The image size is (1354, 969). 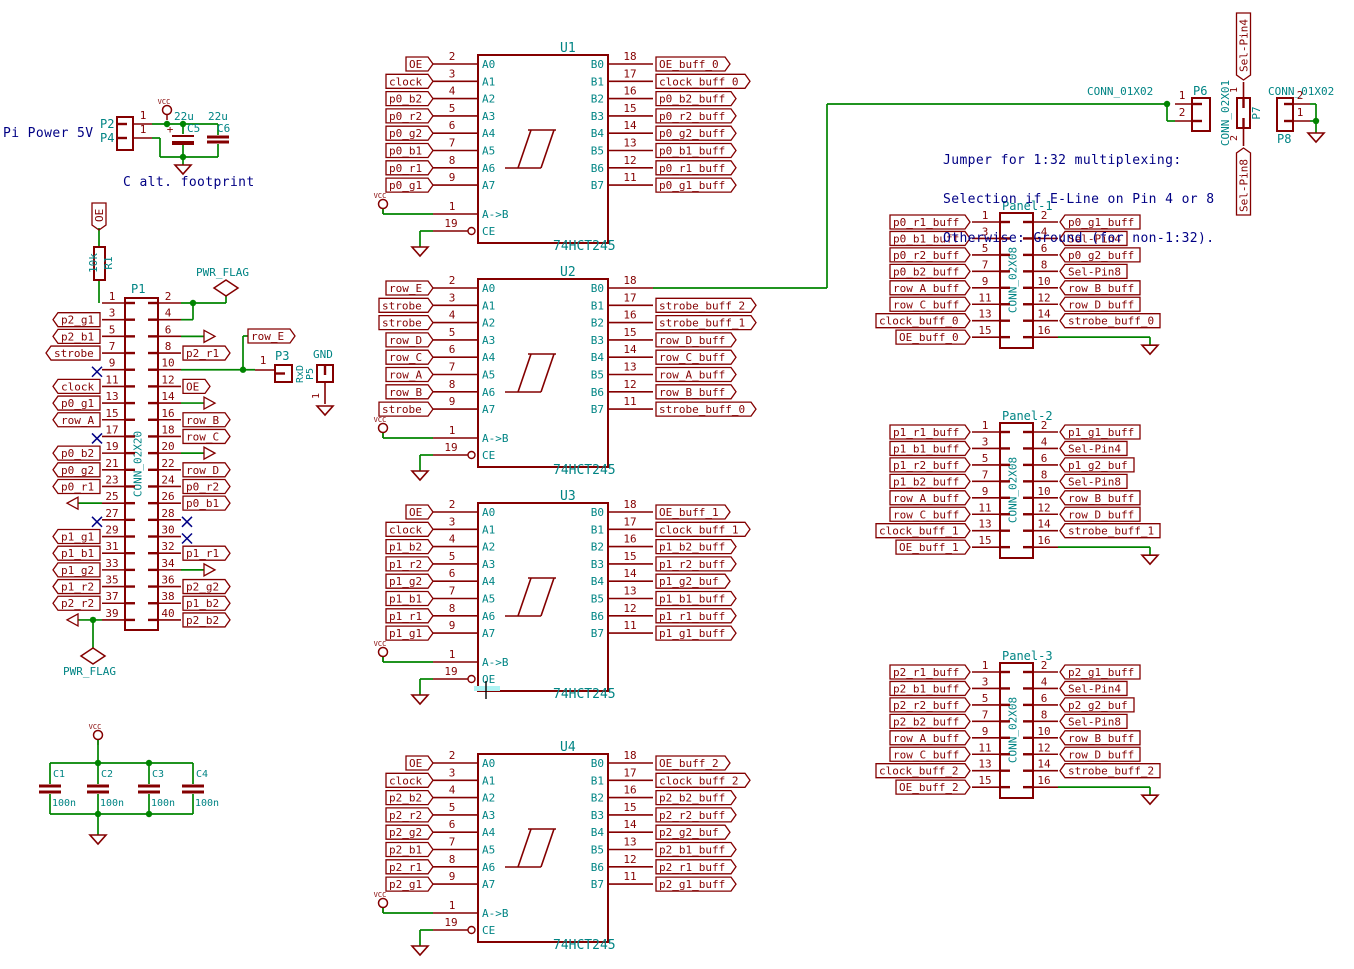 I want to click on global-label-p1_b2, so click(x=206, y=603).